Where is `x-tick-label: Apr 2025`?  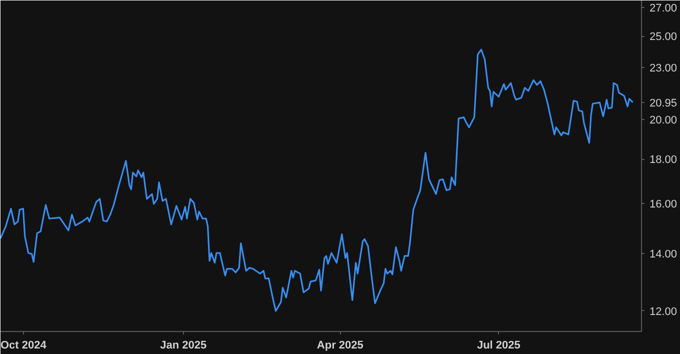
x-tick-label: Apr 2025 is located at coordinates (340, 346).